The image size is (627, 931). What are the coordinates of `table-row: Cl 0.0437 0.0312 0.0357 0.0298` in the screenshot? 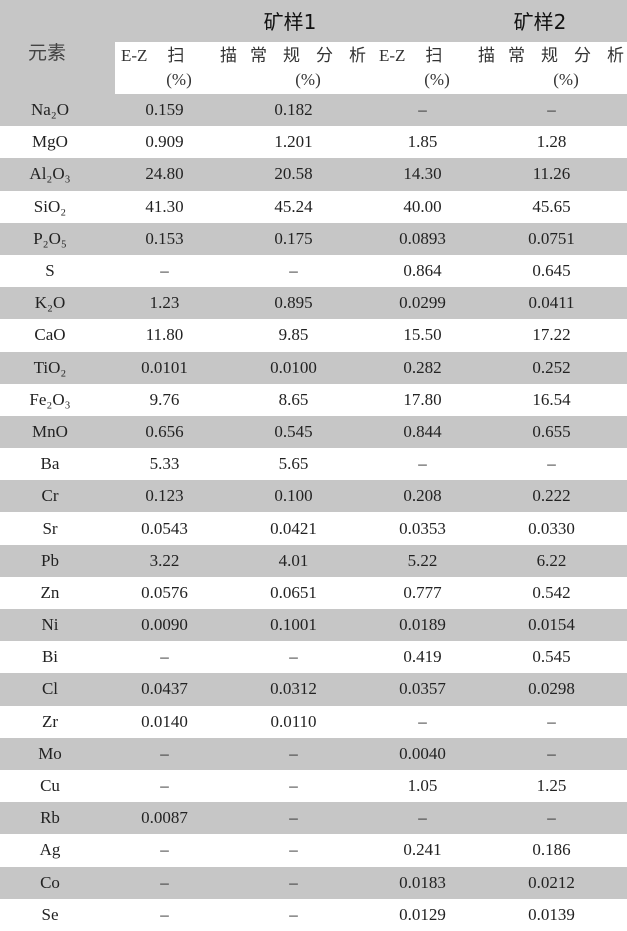 It's located at (313, 689).